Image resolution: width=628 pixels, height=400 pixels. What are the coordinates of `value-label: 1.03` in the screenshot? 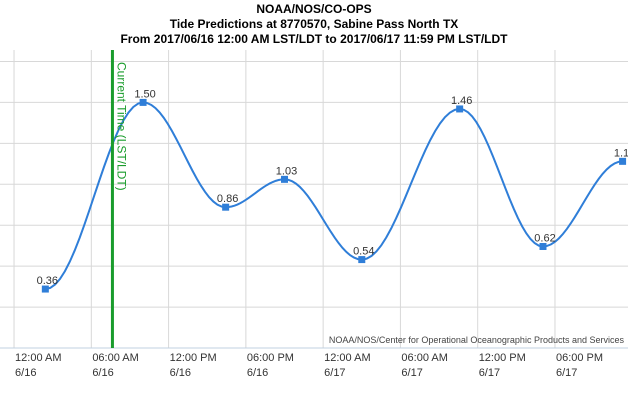 It's located at (286, 171).